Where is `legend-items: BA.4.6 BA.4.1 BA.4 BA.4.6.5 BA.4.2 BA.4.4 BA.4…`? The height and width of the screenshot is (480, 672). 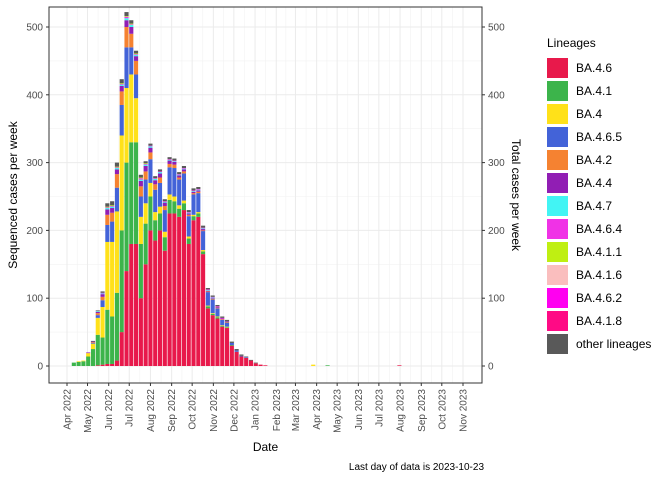
legend-items: BA.4.6 BA.4.1 BA.4 BA.4.6.5 BA.4.2 BA.4.4 BA.4… is located at coordinates (599, 205).